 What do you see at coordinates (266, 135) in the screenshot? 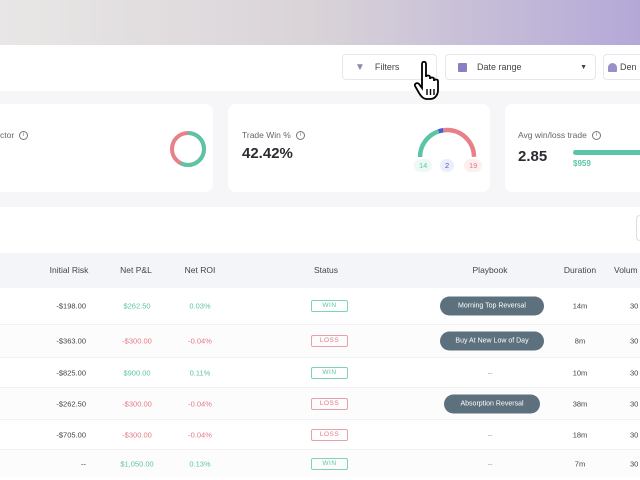
I see `card-label: Trade Win %` at bounding box center [266, 135].